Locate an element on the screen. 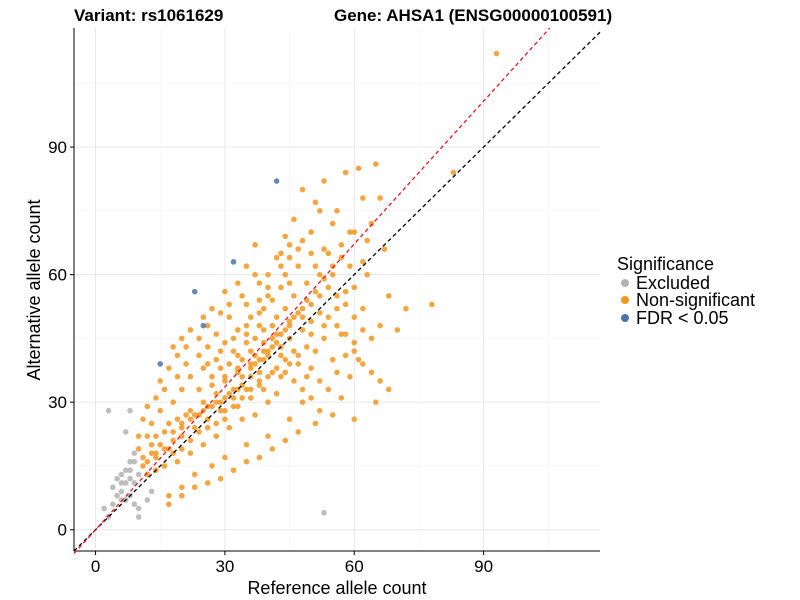  chart-title-gene: Gene: AHSA1 (ENSG00000100591) is located at coordinates (473, 15).